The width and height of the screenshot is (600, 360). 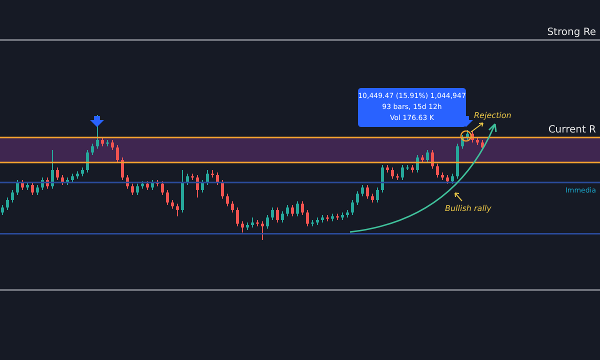 I want to click on annotation: Rejection, so click(x=493, y=115).